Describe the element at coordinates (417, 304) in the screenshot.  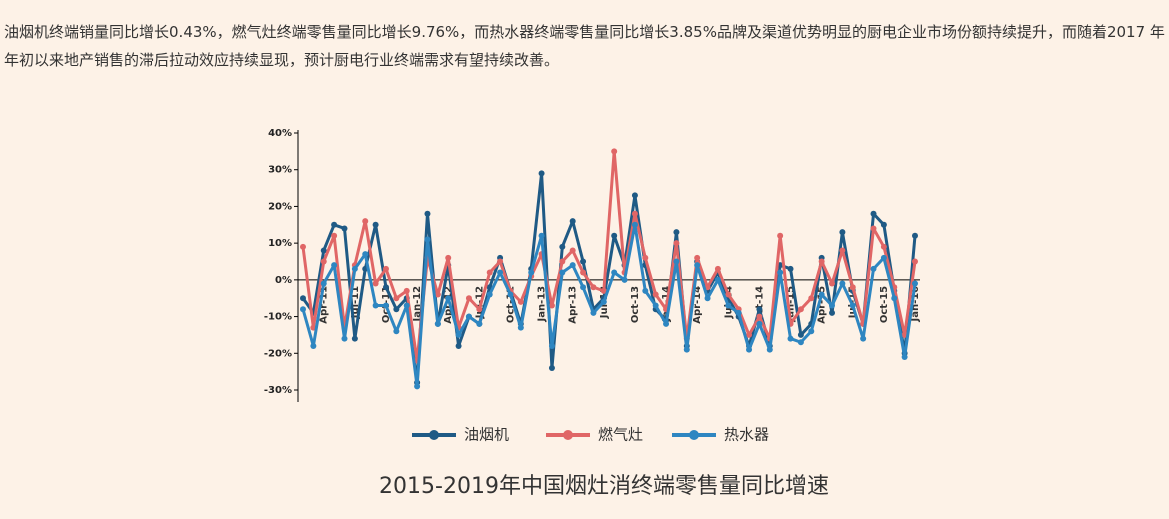
I see `x-tick-label: Jan-12` at that location.